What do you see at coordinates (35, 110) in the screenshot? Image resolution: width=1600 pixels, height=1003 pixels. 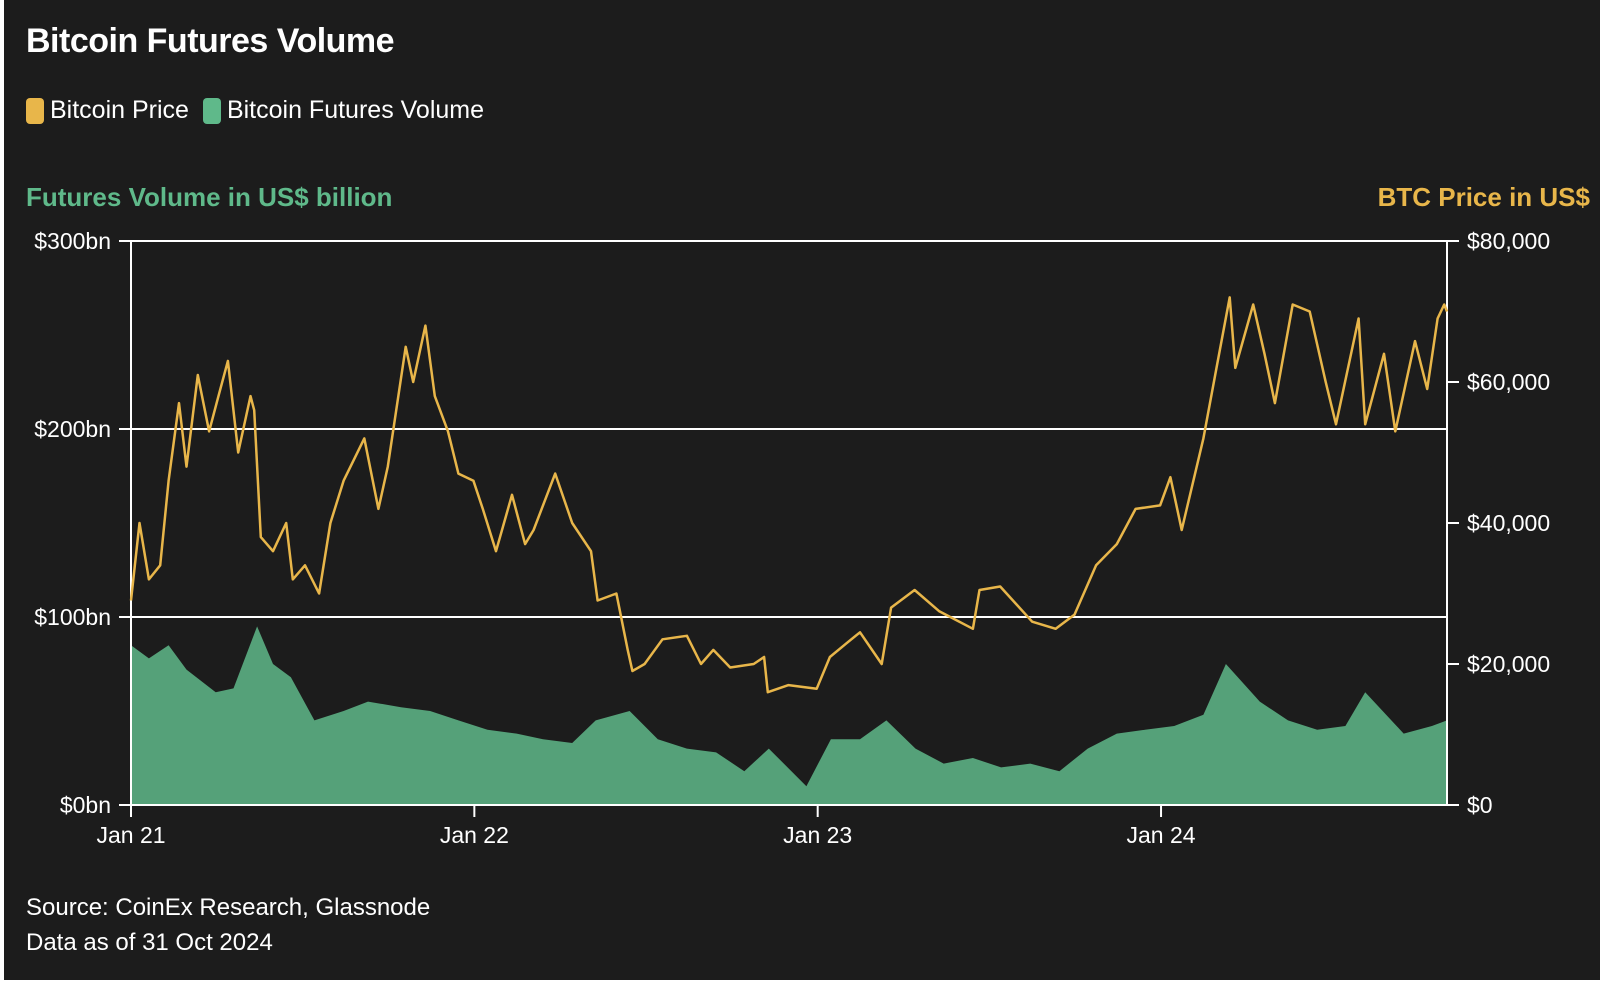 I see `legend-swatch-price` at bounding box center [35, 110].